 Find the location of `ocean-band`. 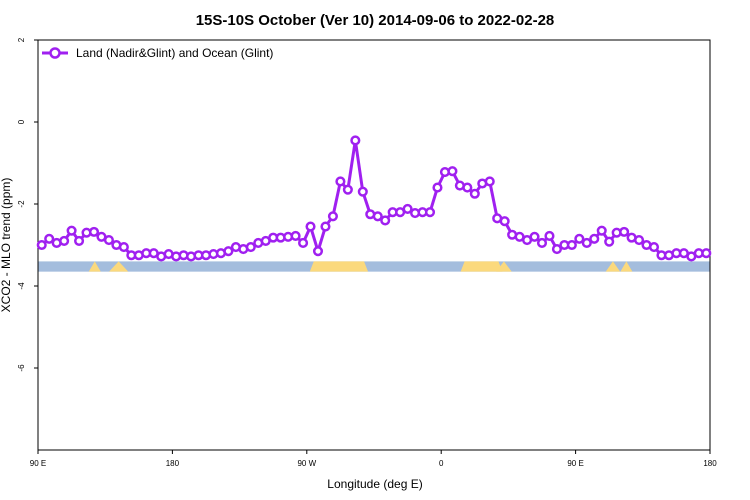

ocean-band is located at coordinates (374, 266).